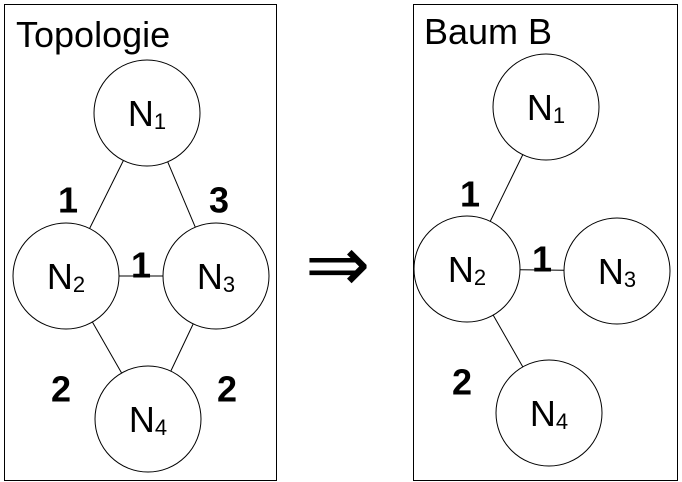  Describe the element at coordinates (630, 279) in the screenshot. I see `tree-node-n3-subscript: 3` at that location.